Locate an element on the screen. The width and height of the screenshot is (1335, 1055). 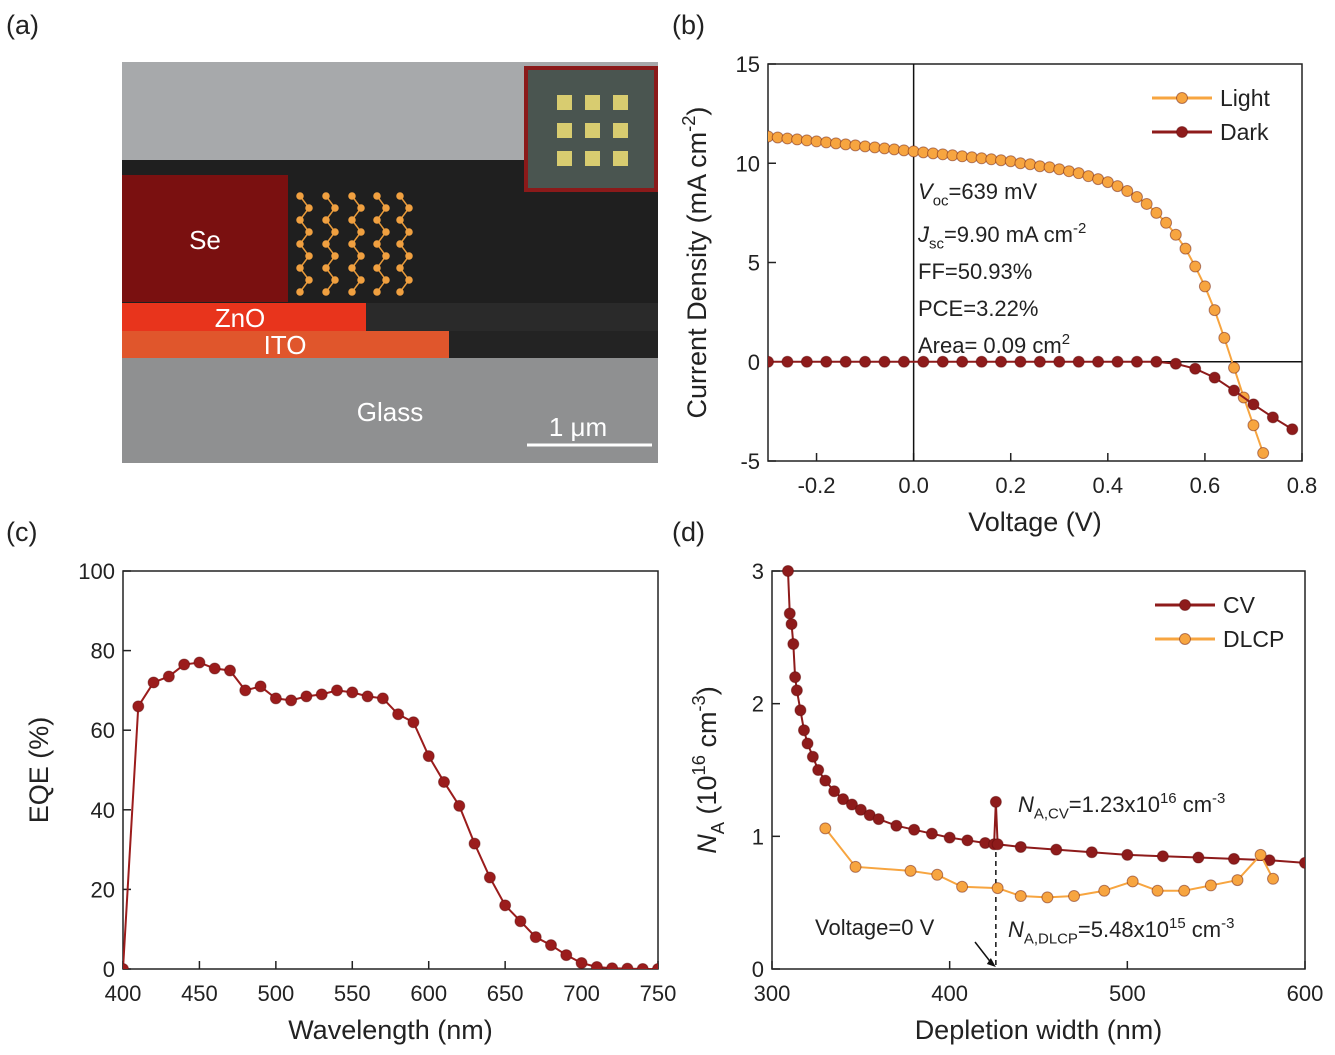
y-tick-label: 10 is located at coordinates (748, 163).